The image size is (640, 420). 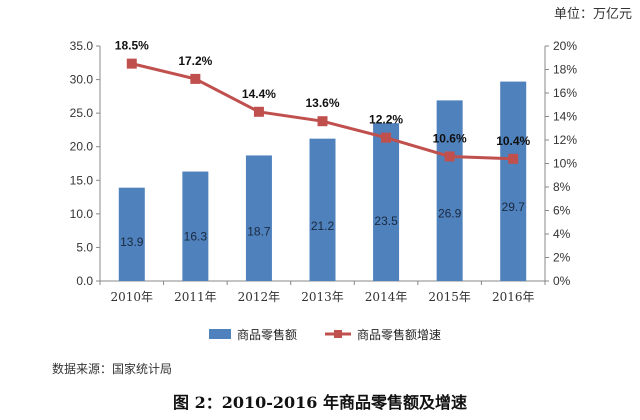 I want to click on y-right-tick-label: 18%, so click(x=565, y=70).